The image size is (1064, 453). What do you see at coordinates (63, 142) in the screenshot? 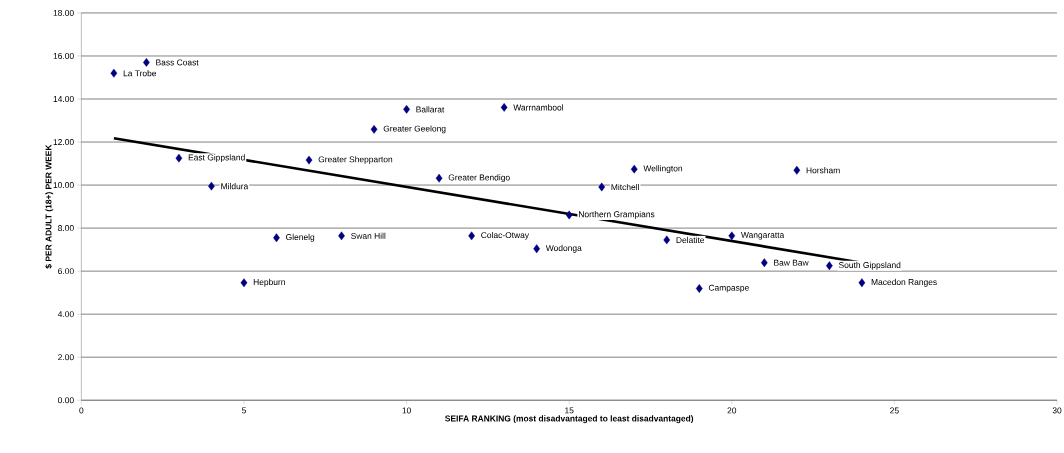
I see `y-tick-label: 12.00` at bounding box center [63, 142].